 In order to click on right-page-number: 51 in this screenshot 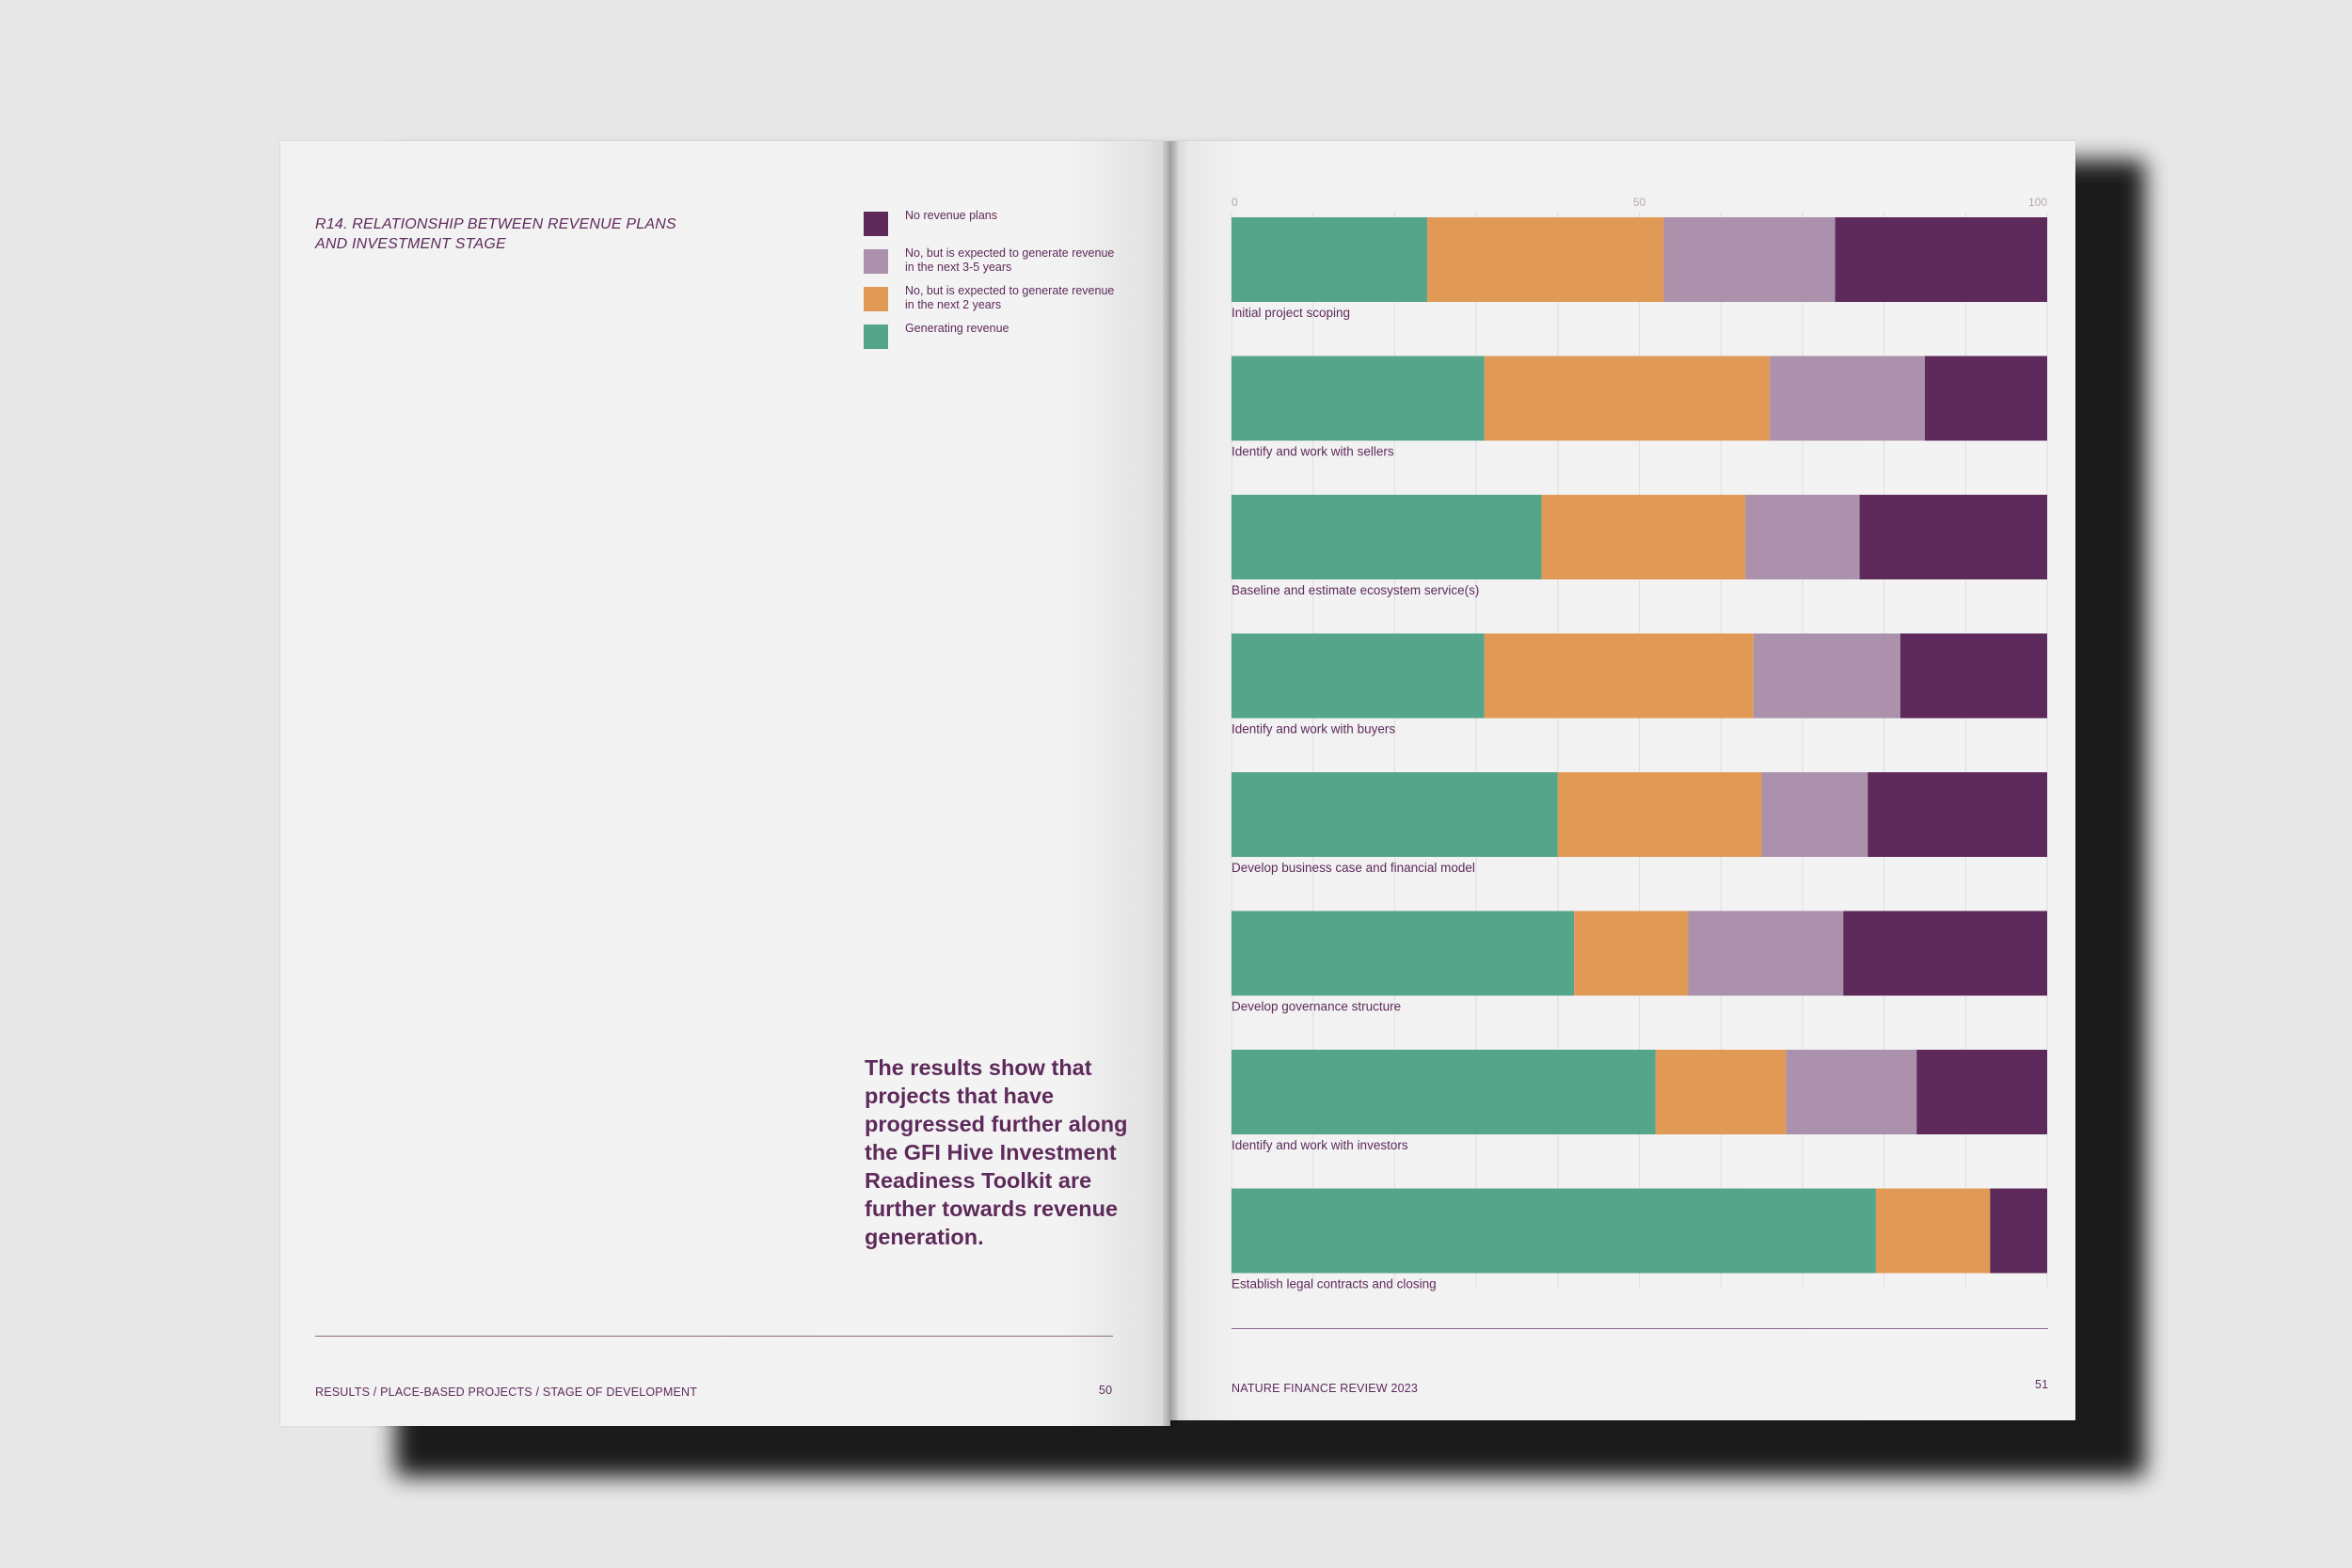, I will do `click(2042, 1384)`.